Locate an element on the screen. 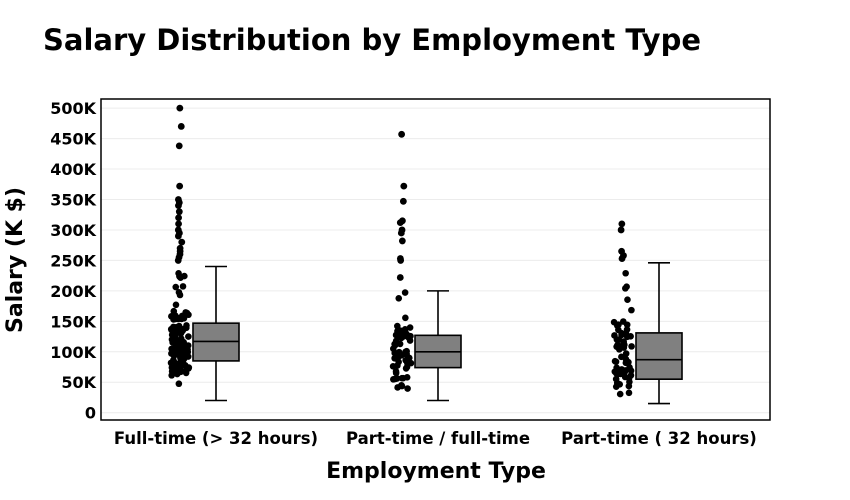 Image resolution: width=850 pixels, height=500 pixels. y-tick-label: 400K is located at coordinates (73, 169).